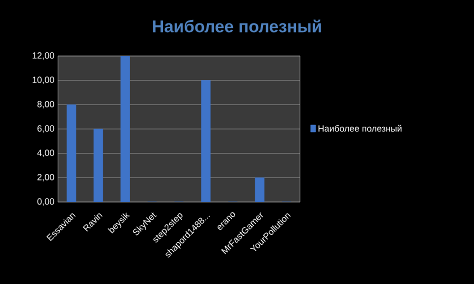 Image resolution: width=474 pixels, height=284 pixels. Describe the element at coordinates (45, 154) in the screenshot. I see `y-tick-label: 4,00` at that location.